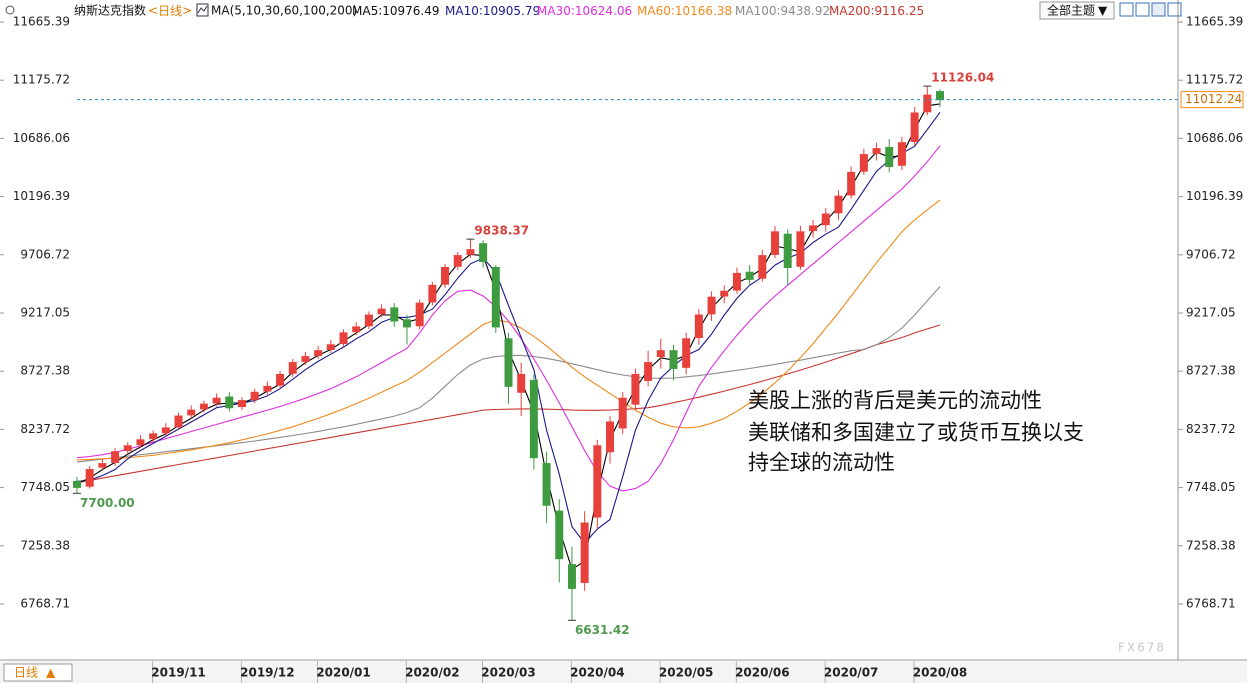 The image size is (1247, 683). I want to click on y-tick-label: 11175.72, so click(1214, 80).